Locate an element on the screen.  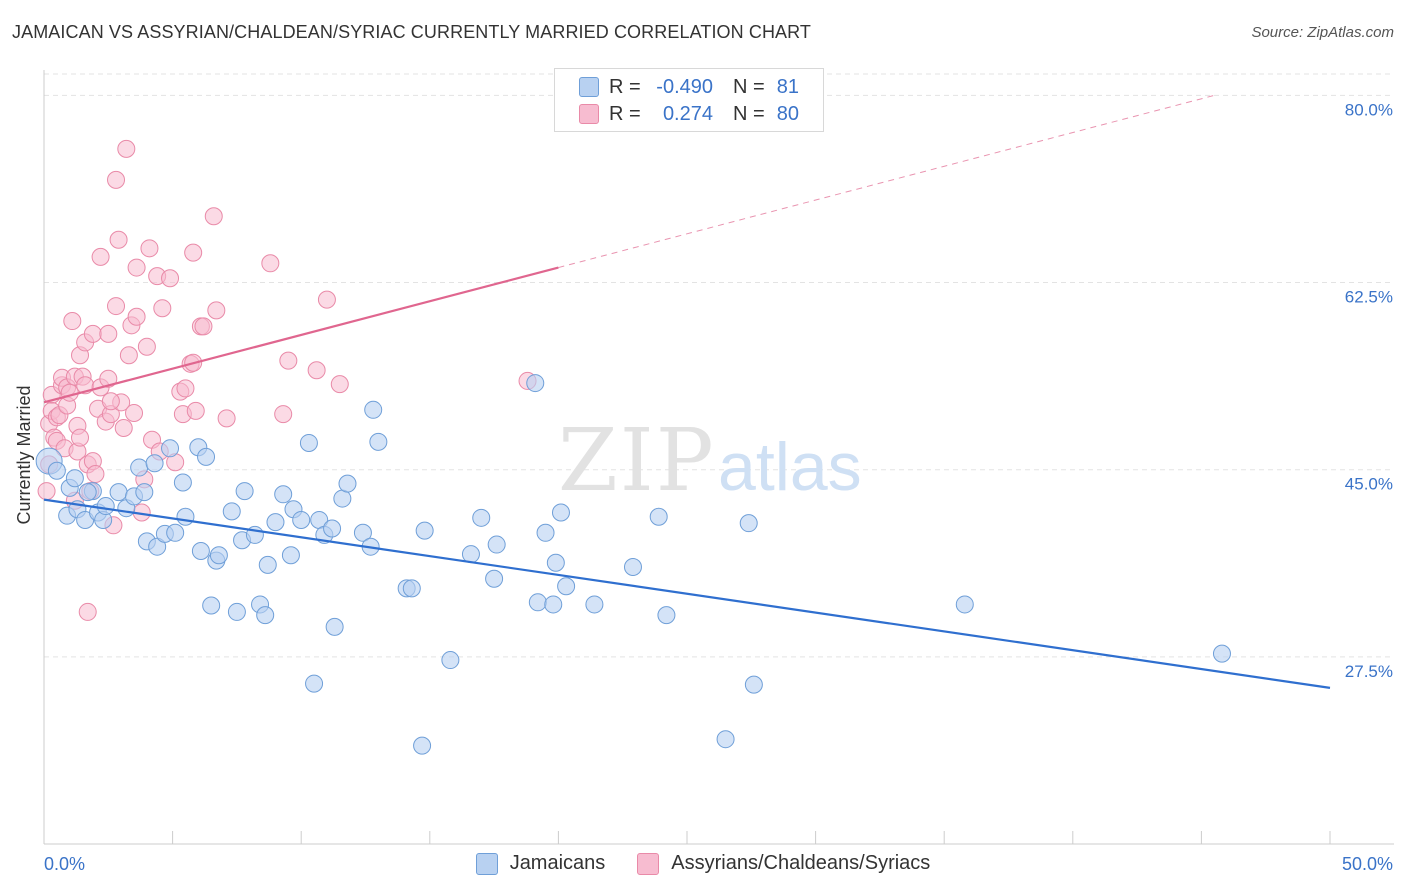
source-label: Source: ZipAtlas.com is located at coordinates (1322, 32).